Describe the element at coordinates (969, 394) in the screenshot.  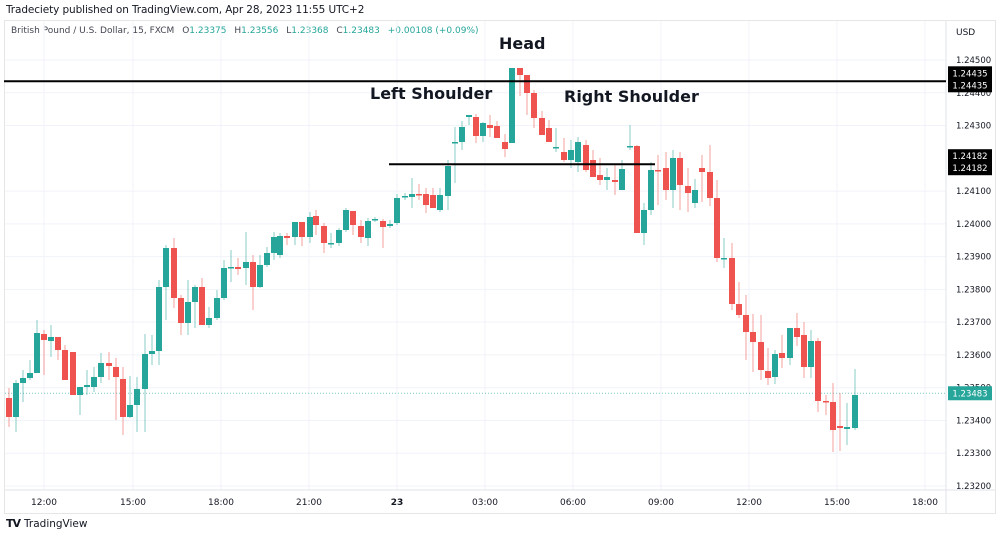
I see `svg-text: 1.23483` at that location.